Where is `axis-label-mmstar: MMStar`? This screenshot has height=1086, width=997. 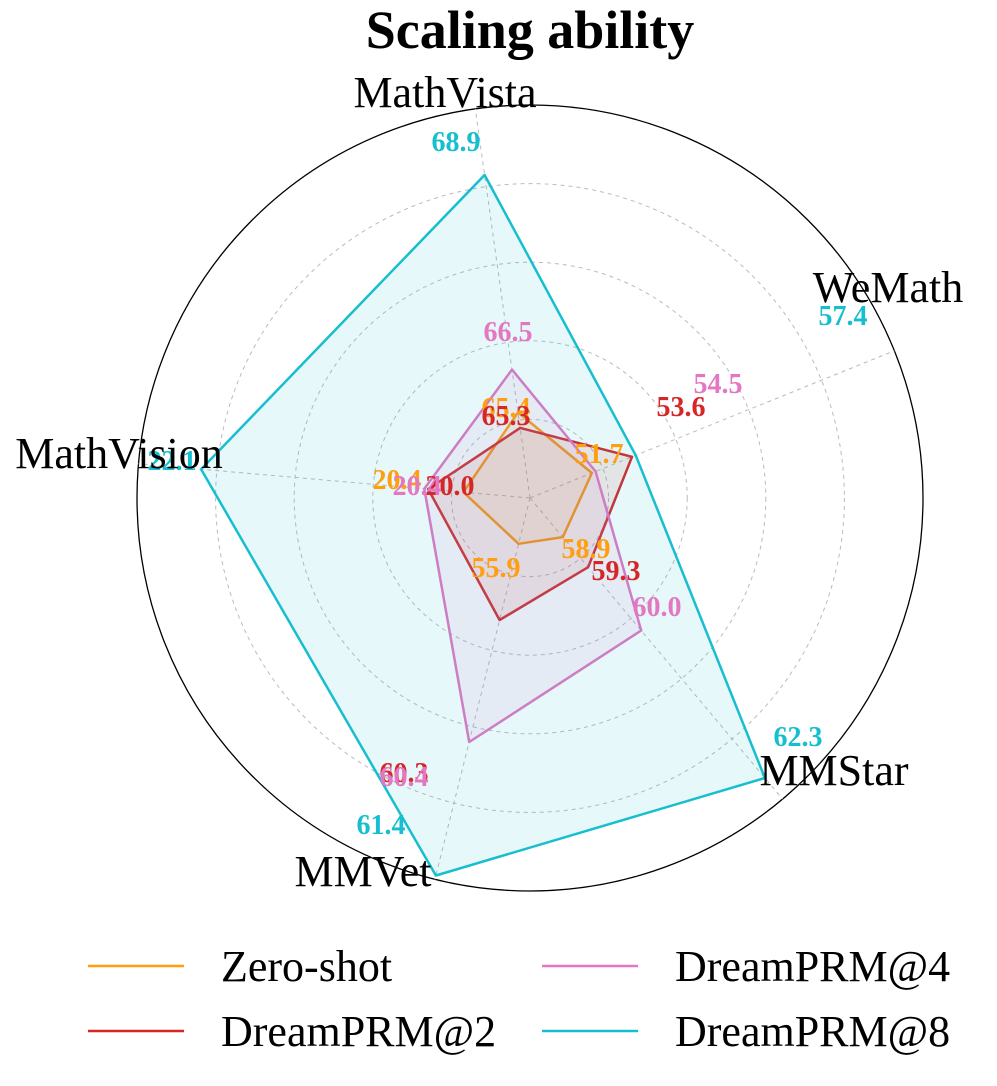 axis-label-mmstar: MMStar is located at coordinates (833, 770).